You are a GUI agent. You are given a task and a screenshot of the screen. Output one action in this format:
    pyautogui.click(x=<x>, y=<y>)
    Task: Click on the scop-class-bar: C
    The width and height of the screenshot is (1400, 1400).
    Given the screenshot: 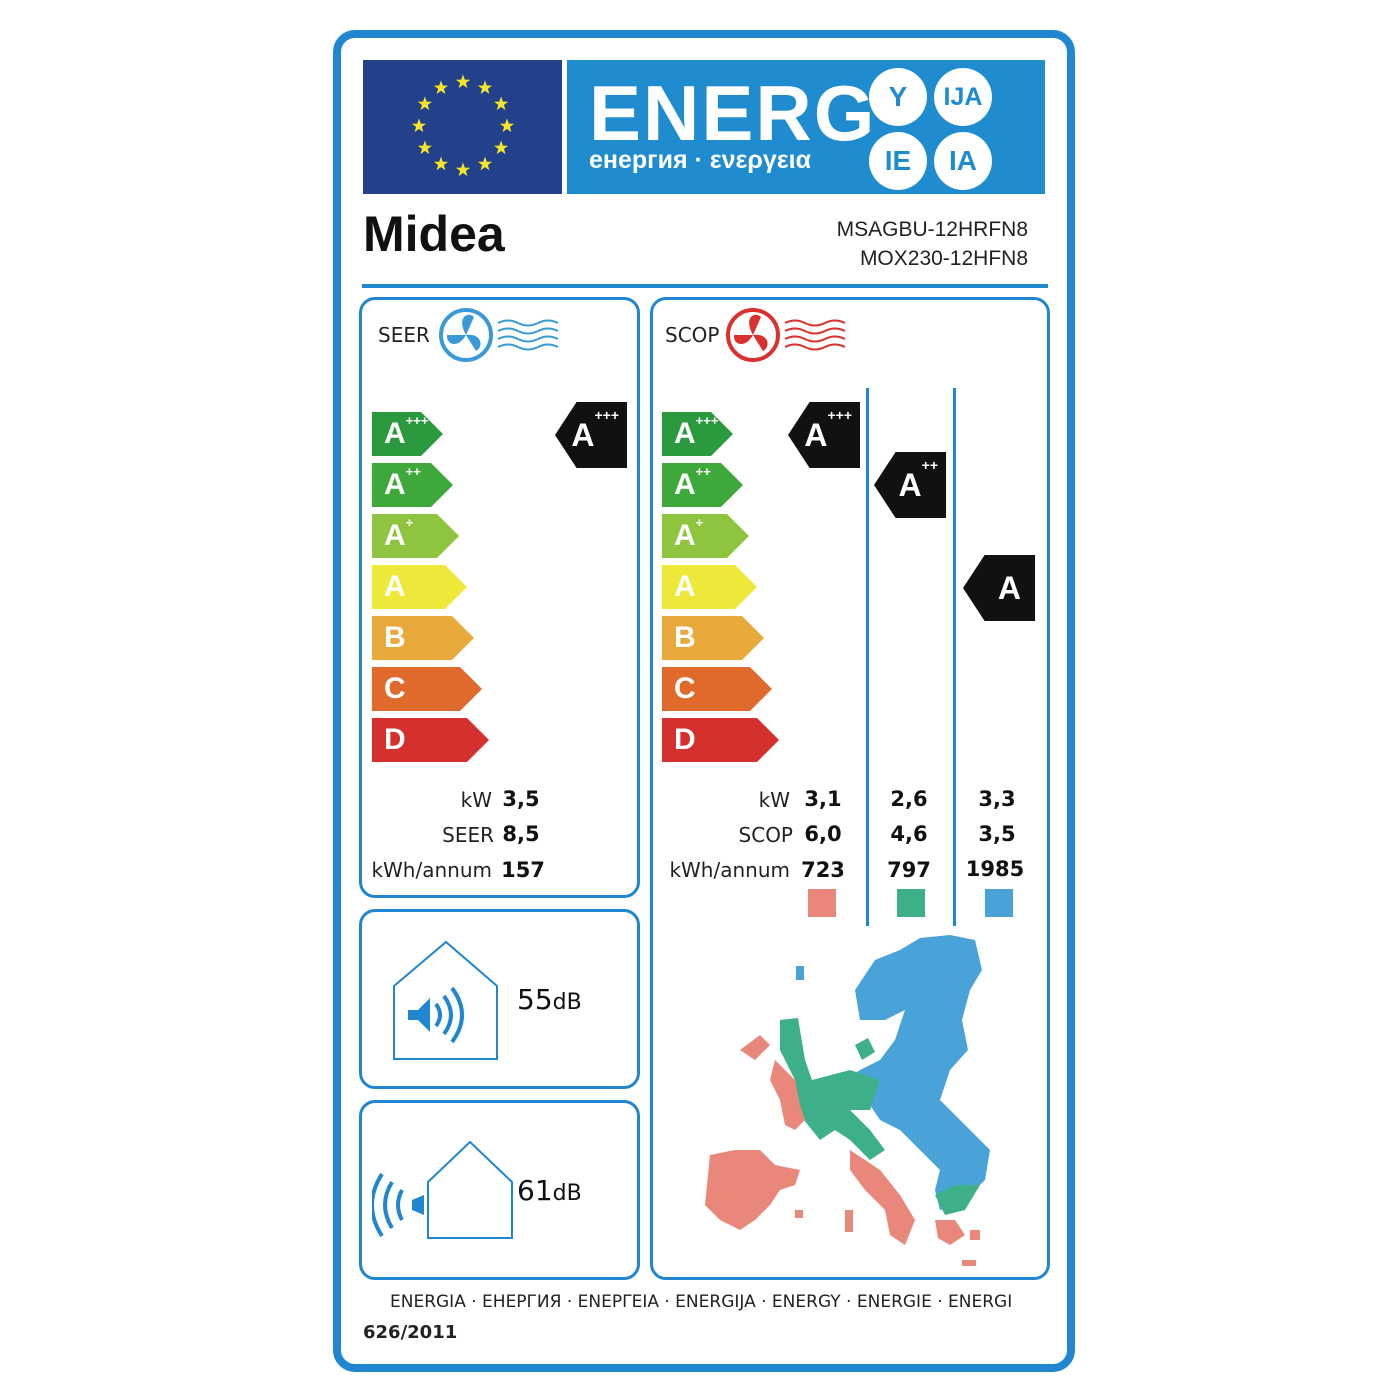 What is the action you would take?
    pyautogui.click(x=717, y=689)
    